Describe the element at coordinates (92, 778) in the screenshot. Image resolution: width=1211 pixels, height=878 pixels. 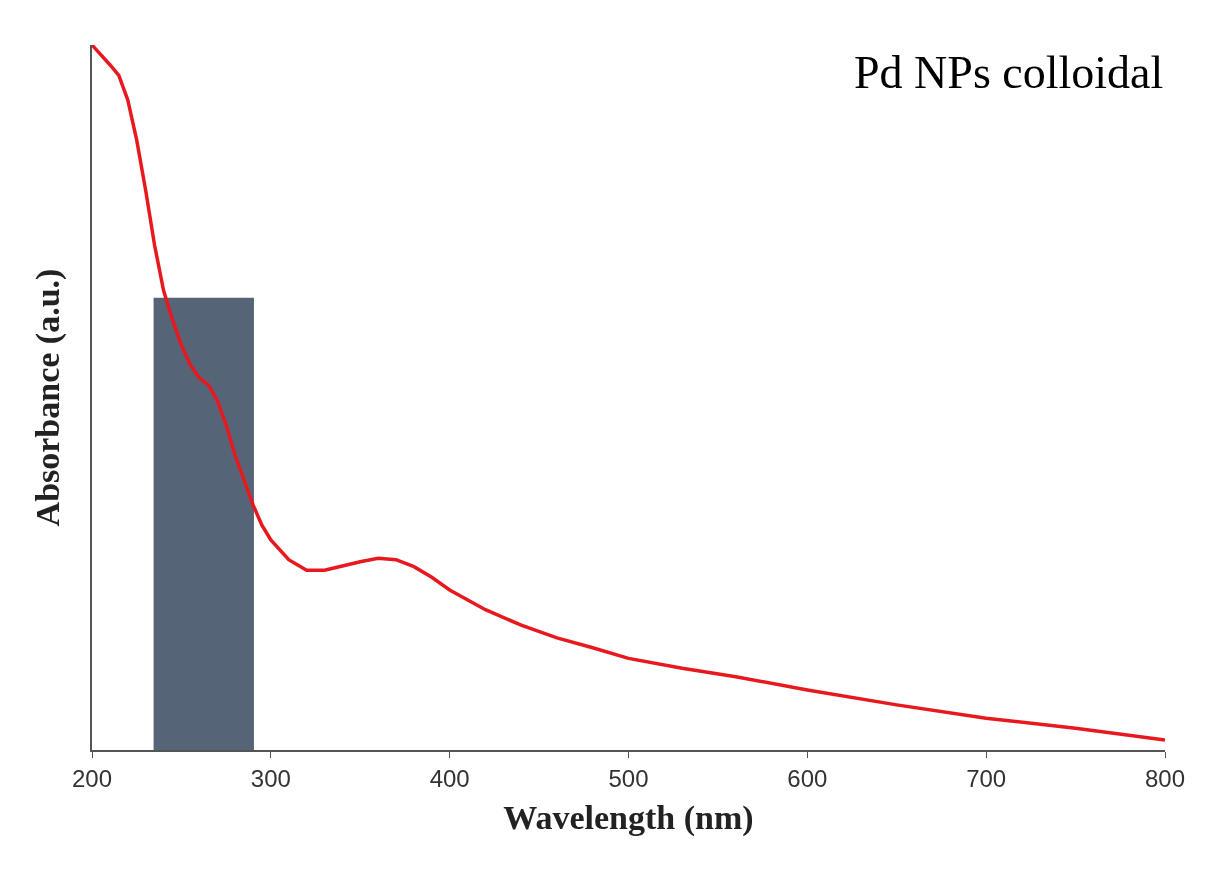
I see `x-tick-label: 200` at that location.